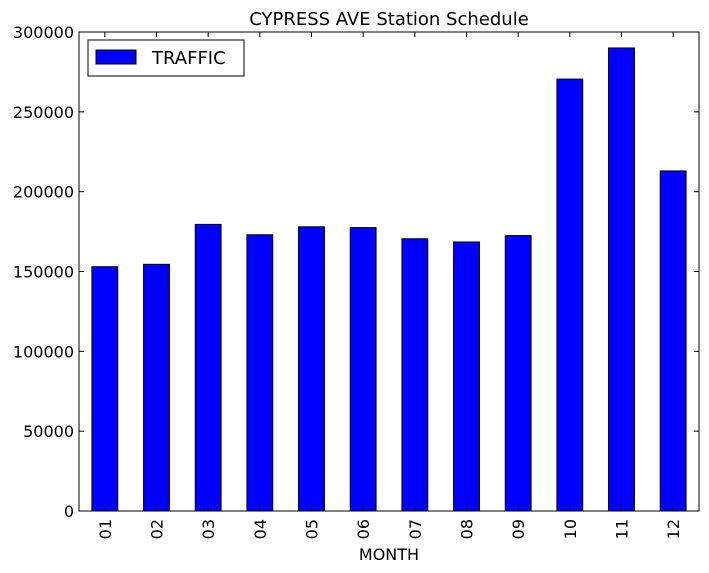 Image resolution: width=709 pixels, height=573 pixels. What do you see at coordinates (622, 529) in the screenshot?
I see `x-tick-label: 11` at bounding box center [622, 529].